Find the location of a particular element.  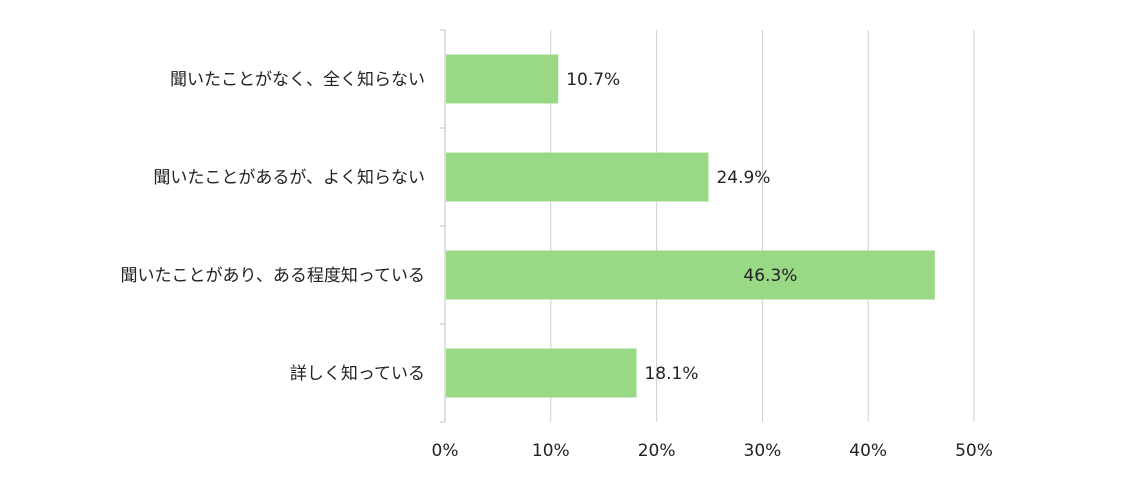

category-label: 聞いたことがなく、全く知らない is located at coordinates (297, 80).